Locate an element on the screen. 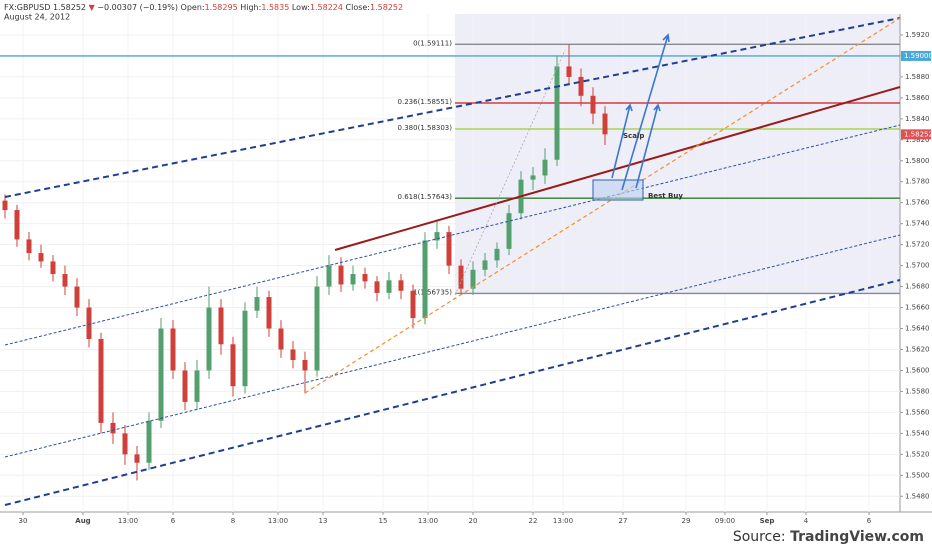 This screenshot has height=550, width=932. x-tick-label: 8 is located at coordinates (233, 521).